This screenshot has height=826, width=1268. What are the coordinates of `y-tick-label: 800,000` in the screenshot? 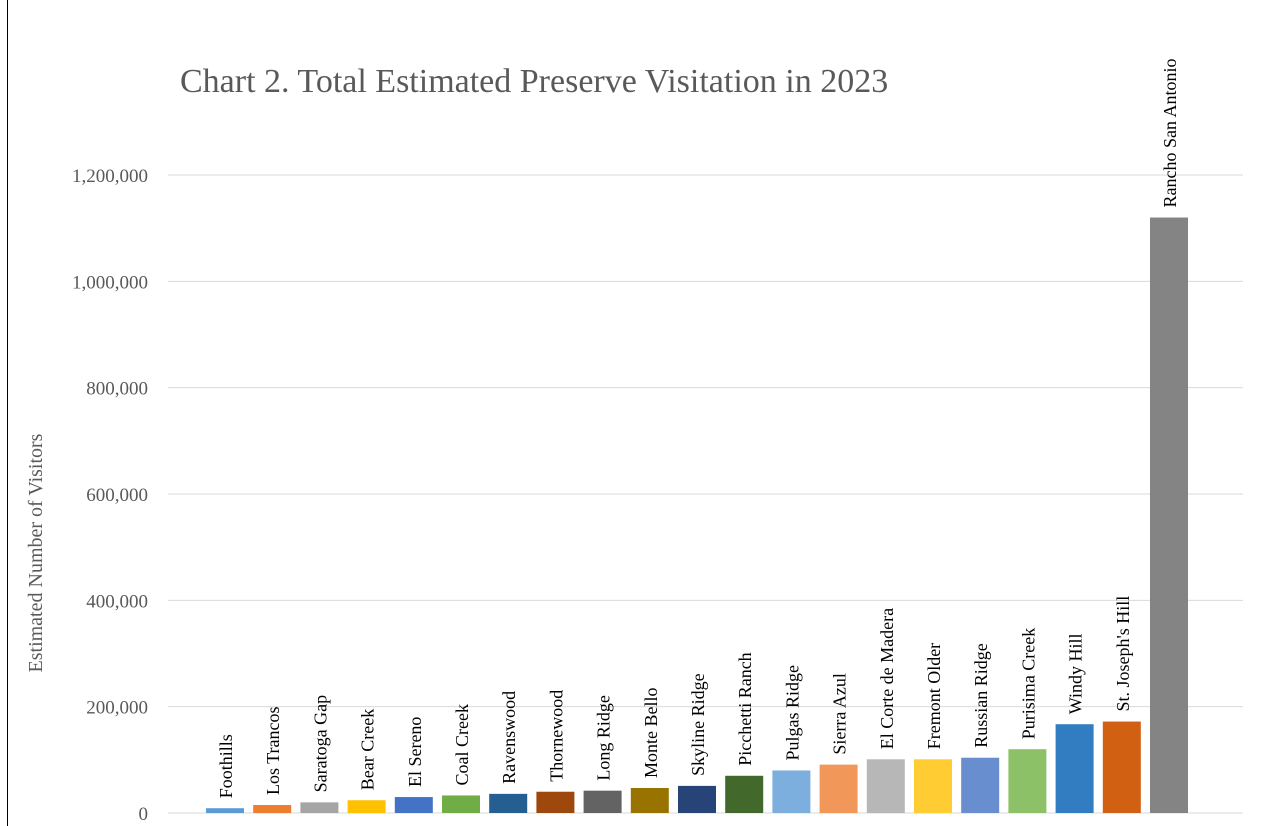 It's located at (117, 389).